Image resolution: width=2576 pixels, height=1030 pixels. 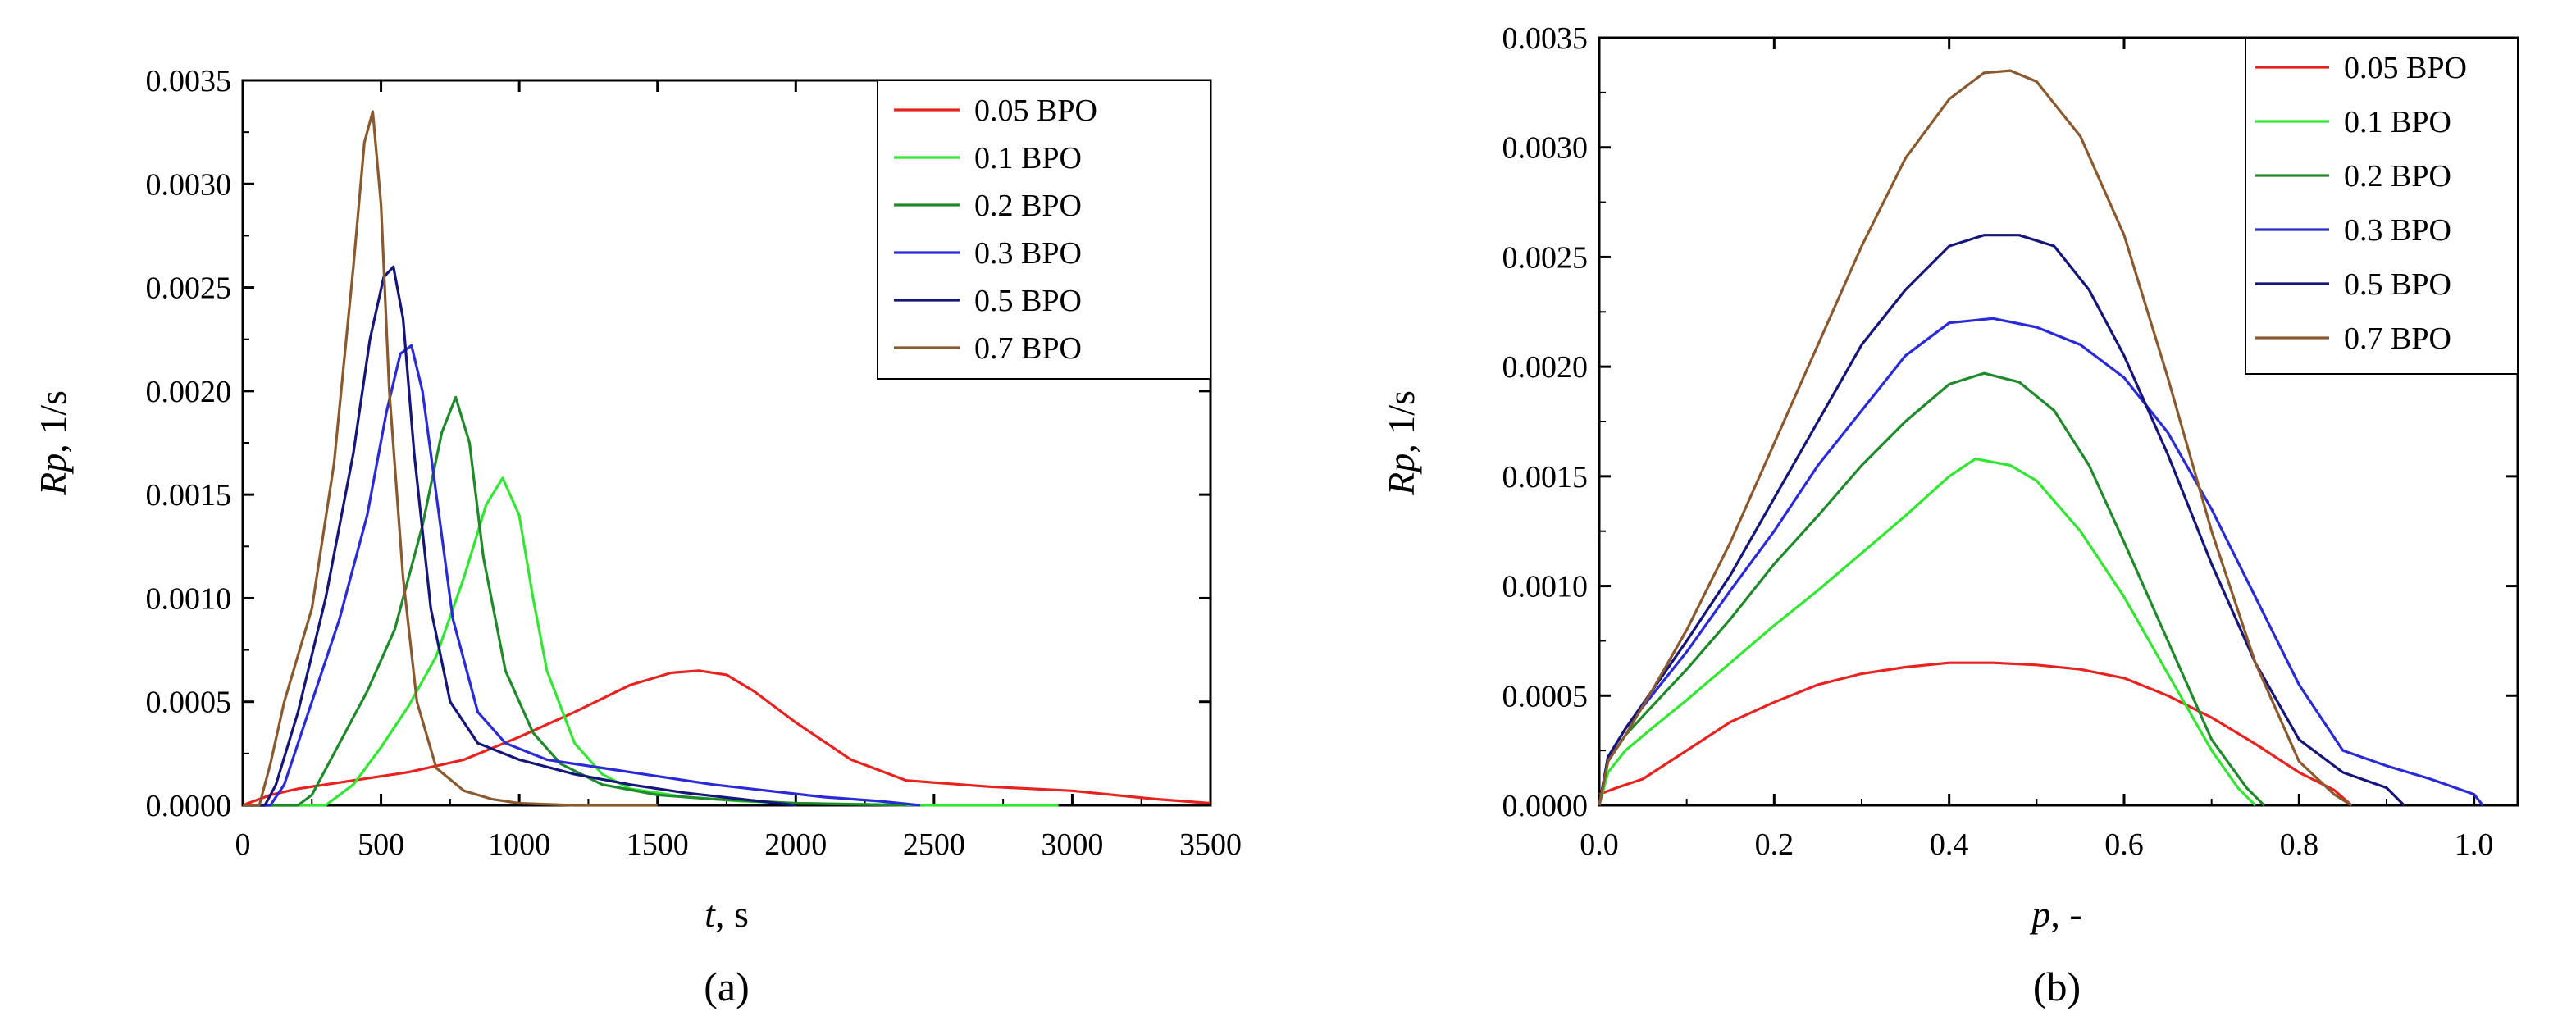 I want to click on panel-label-a: (a), so click(x=727, y=986).